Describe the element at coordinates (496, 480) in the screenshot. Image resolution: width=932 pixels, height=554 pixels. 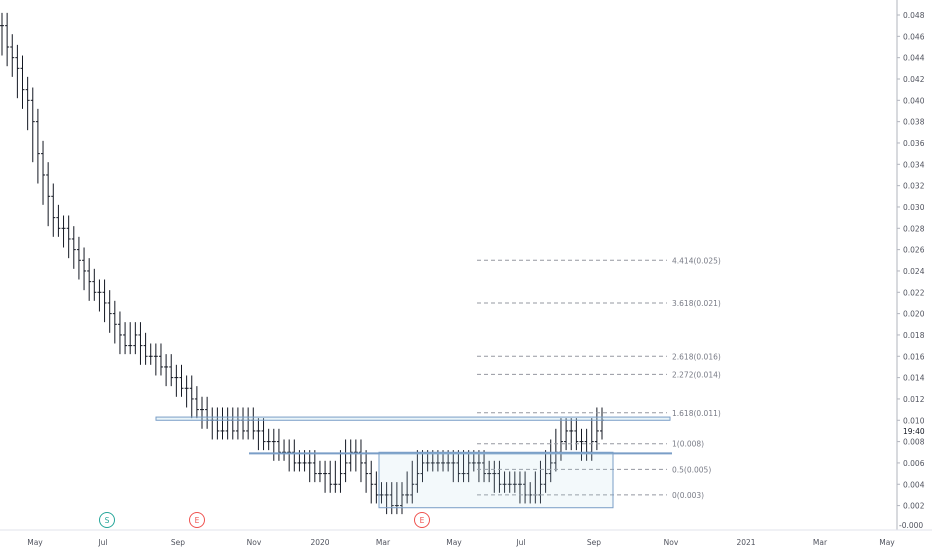
I see `accumulation-box` at that location.